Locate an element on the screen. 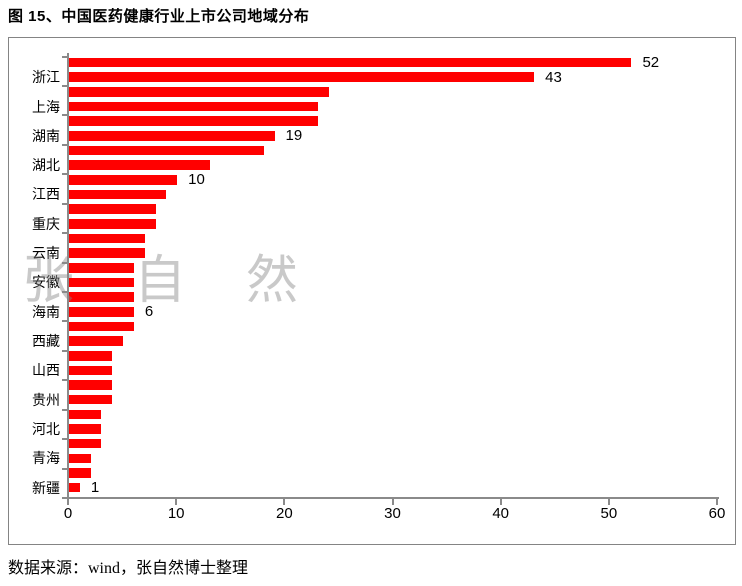  y-axis-line is located at coordinates (68, 276).